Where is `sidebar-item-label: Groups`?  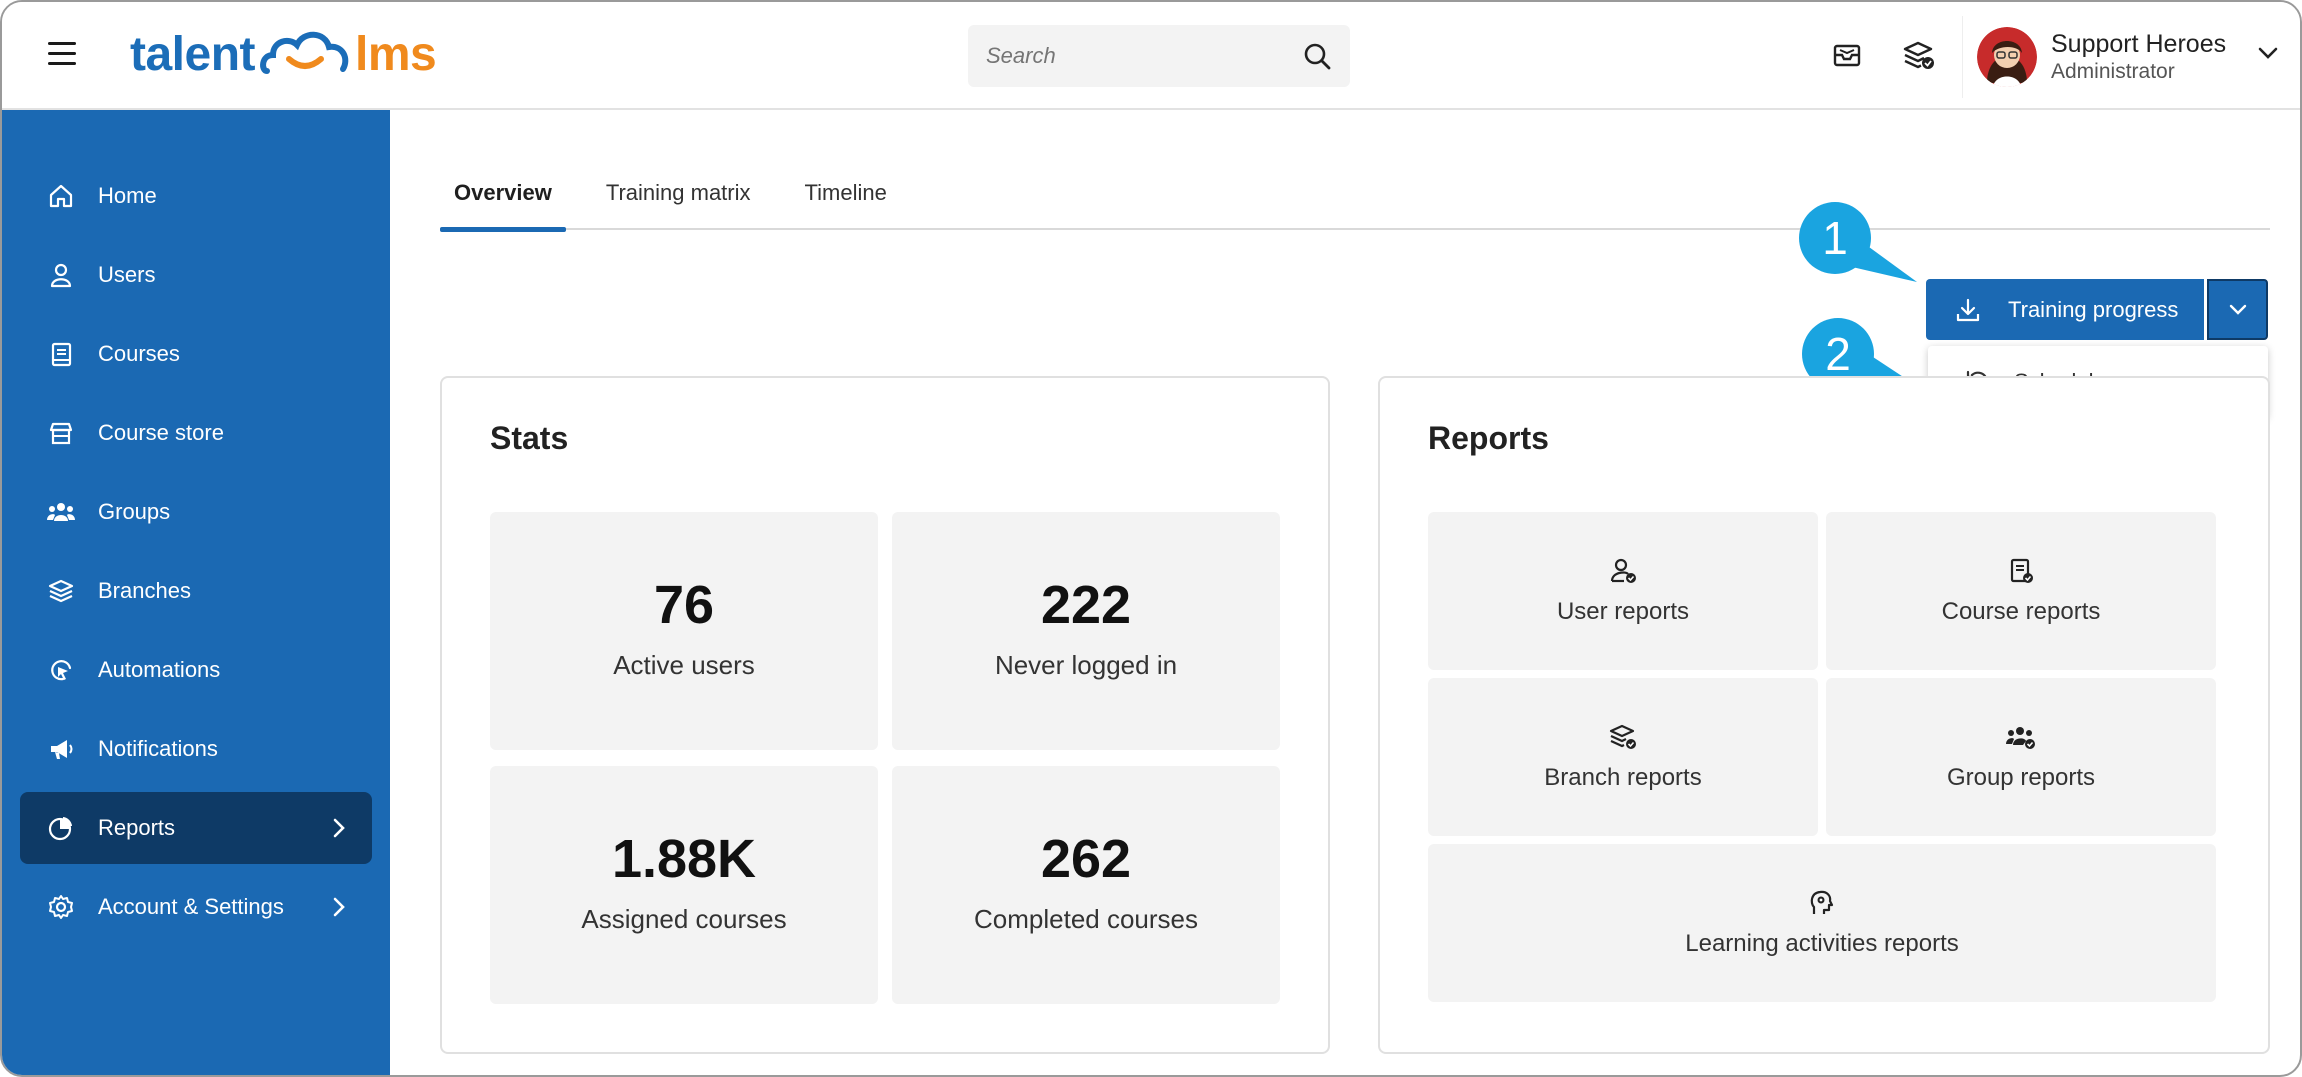
sidebar-item-label: Groups is located at coordinates (134, 511).